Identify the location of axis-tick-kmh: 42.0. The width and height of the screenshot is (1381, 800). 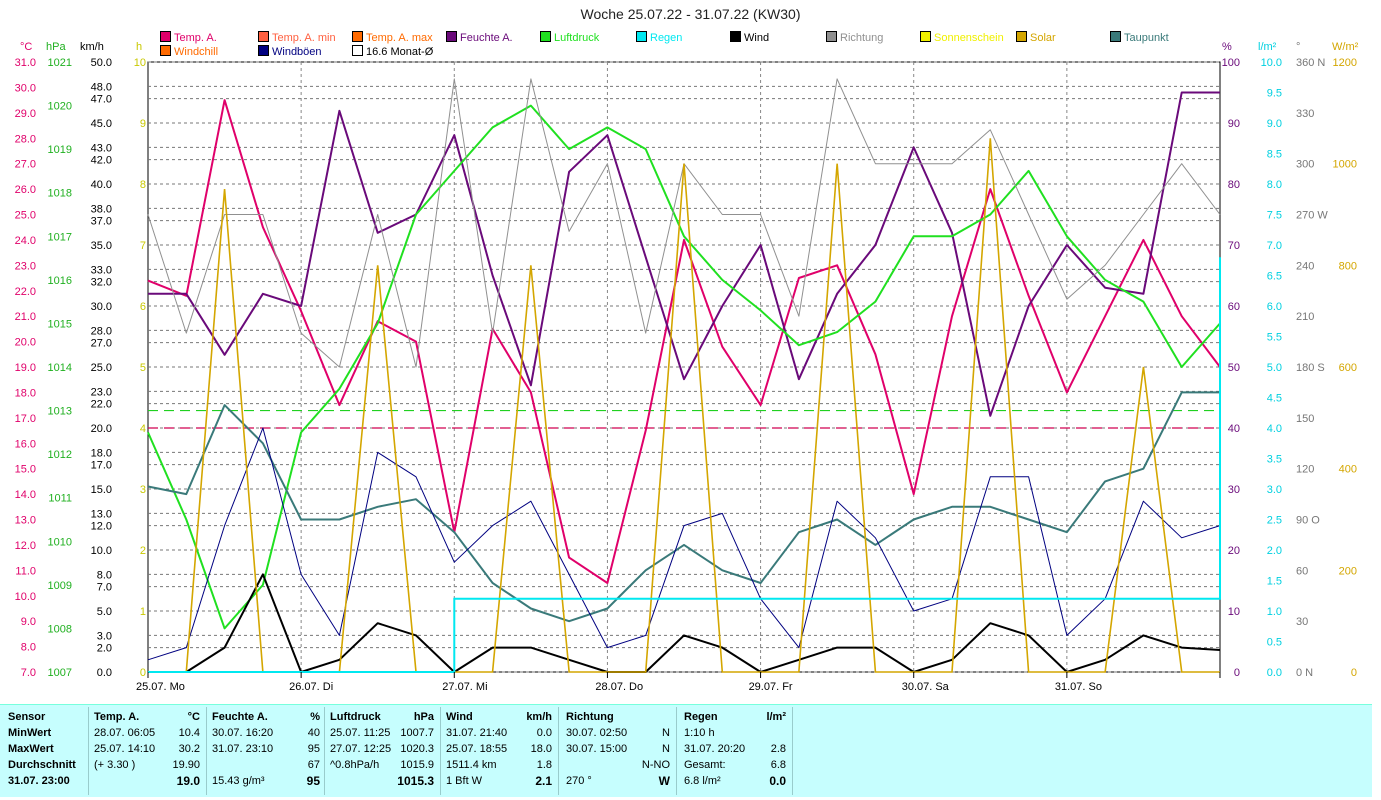
(101, 161).